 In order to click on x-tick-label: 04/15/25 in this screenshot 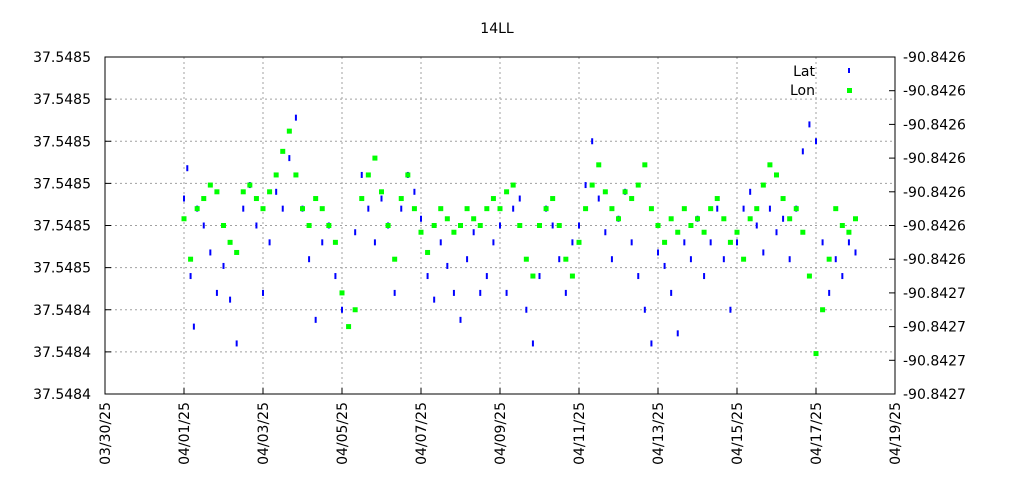, I will do `click(738, 433)`.